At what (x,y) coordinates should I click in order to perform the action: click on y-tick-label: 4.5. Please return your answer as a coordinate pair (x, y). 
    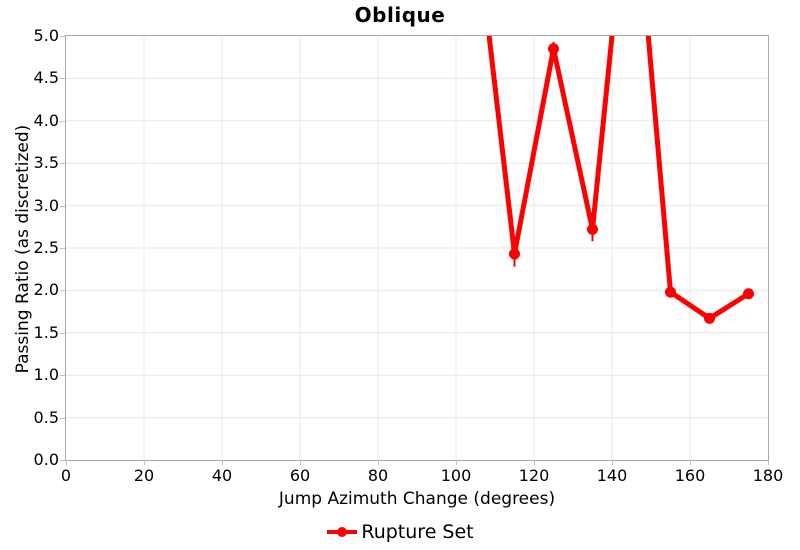
    Looking at the image, I should click on (46, 78).